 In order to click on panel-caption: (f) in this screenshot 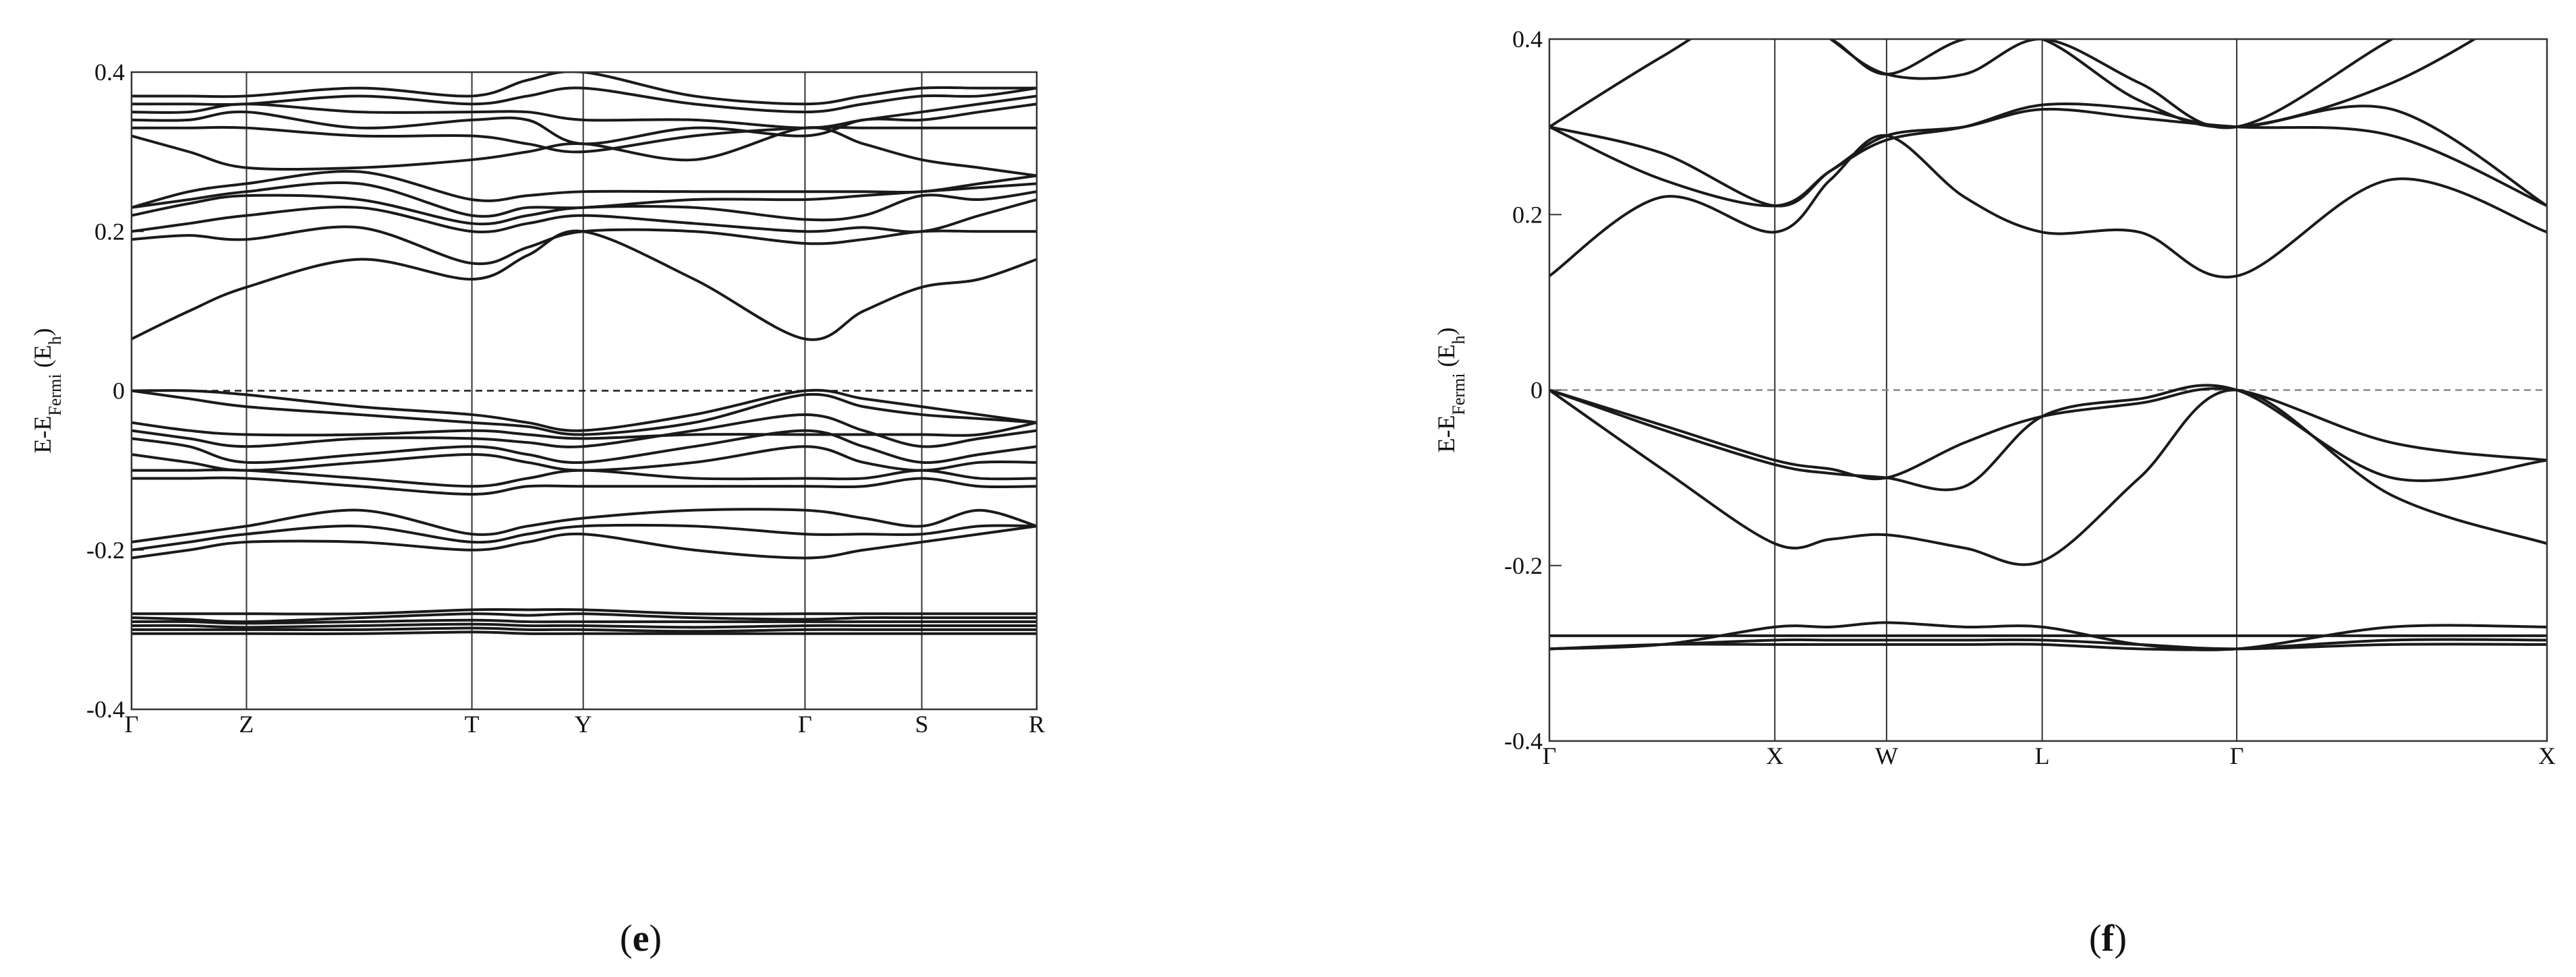, I will do `click(2108, 938)`.